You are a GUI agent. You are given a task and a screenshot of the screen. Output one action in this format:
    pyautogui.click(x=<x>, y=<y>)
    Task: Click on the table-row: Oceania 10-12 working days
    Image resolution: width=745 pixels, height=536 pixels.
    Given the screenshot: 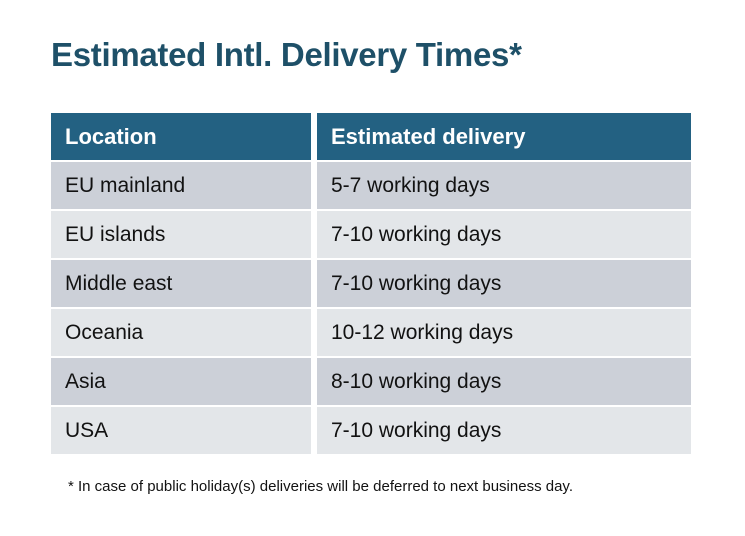 What is the action you would take?
    pyautogui.click(x=371, y=331)
    